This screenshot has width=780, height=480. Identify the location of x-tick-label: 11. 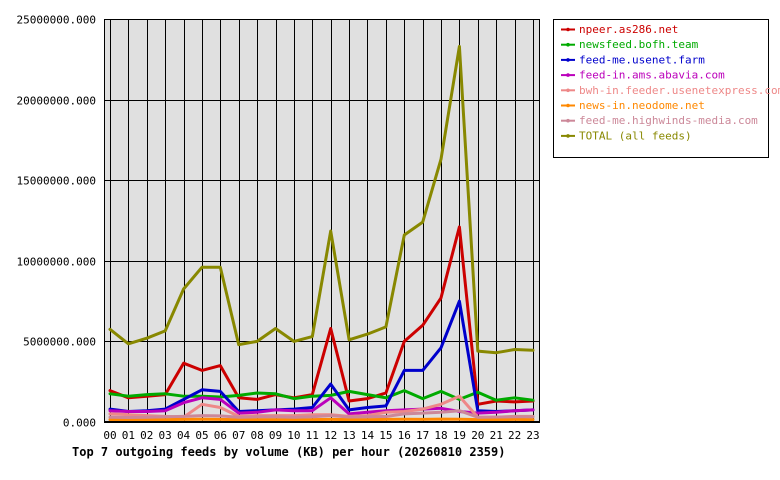
(312, 435).